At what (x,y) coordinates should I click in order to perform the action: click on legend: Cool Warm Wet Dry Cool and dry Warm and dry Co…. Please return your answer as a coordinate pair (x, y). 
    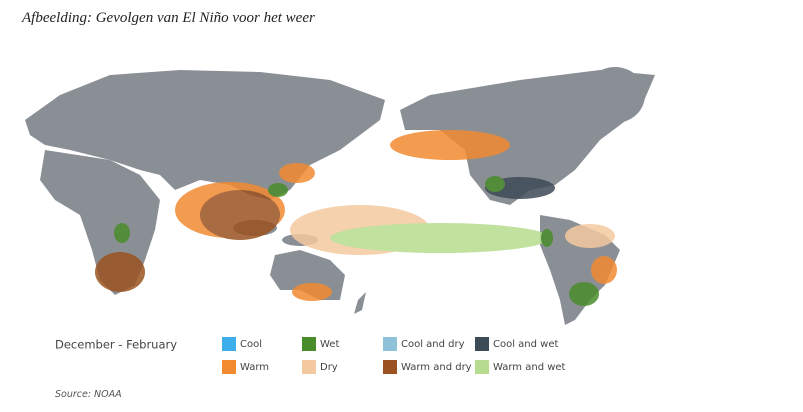
    Looking at the image, I should click on (394, 355).